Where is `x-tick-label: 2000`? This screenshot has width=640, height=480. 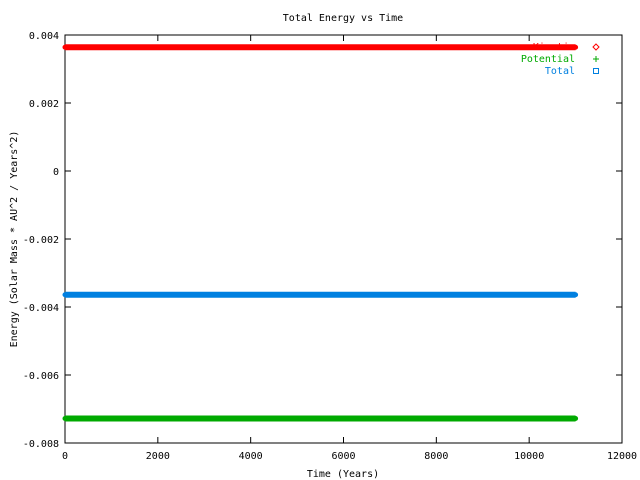 x-tick-label: 2000 is located at coordinates (158, 456).